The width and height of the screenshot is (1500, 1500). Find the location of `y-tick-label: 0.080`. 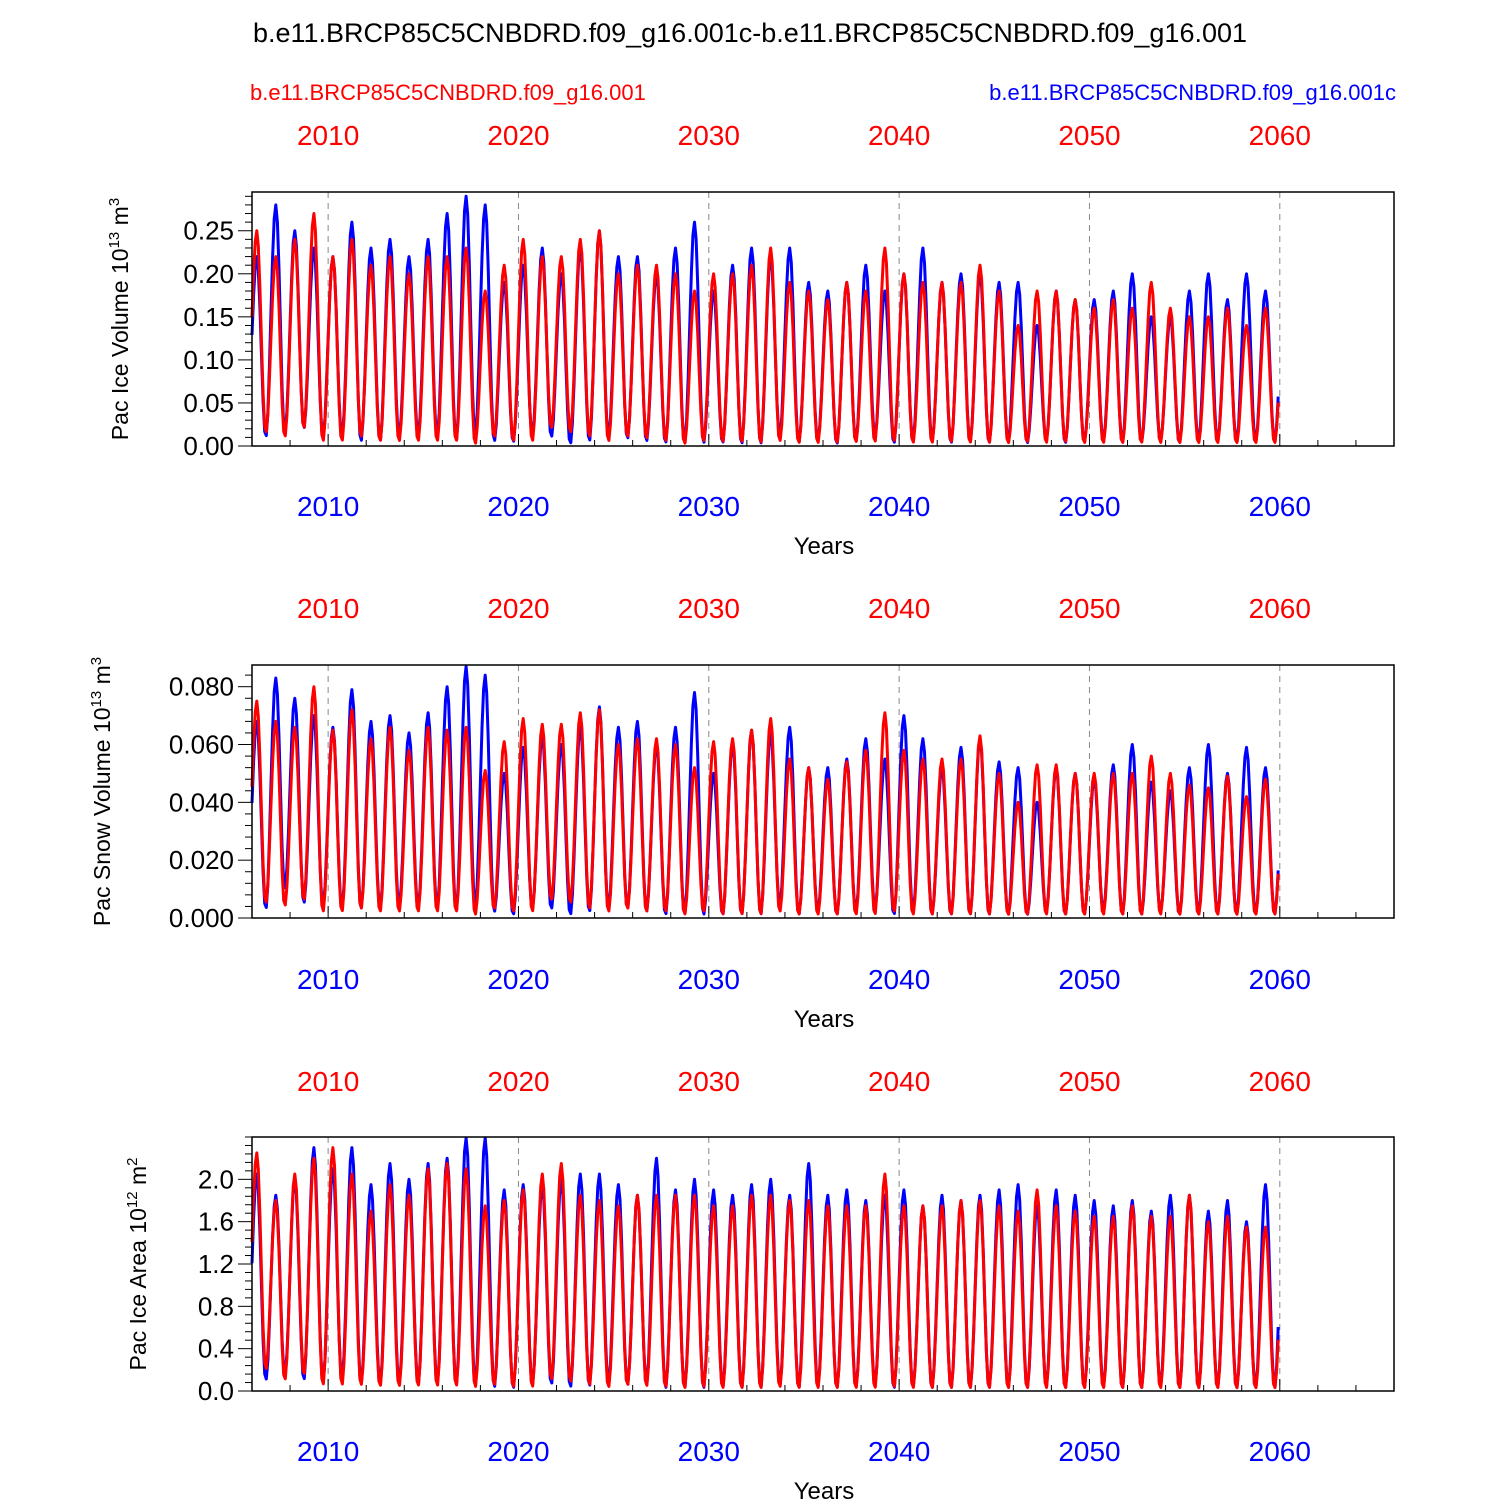

y-tick-label: 0.080 is located at coordinates (201, 687).